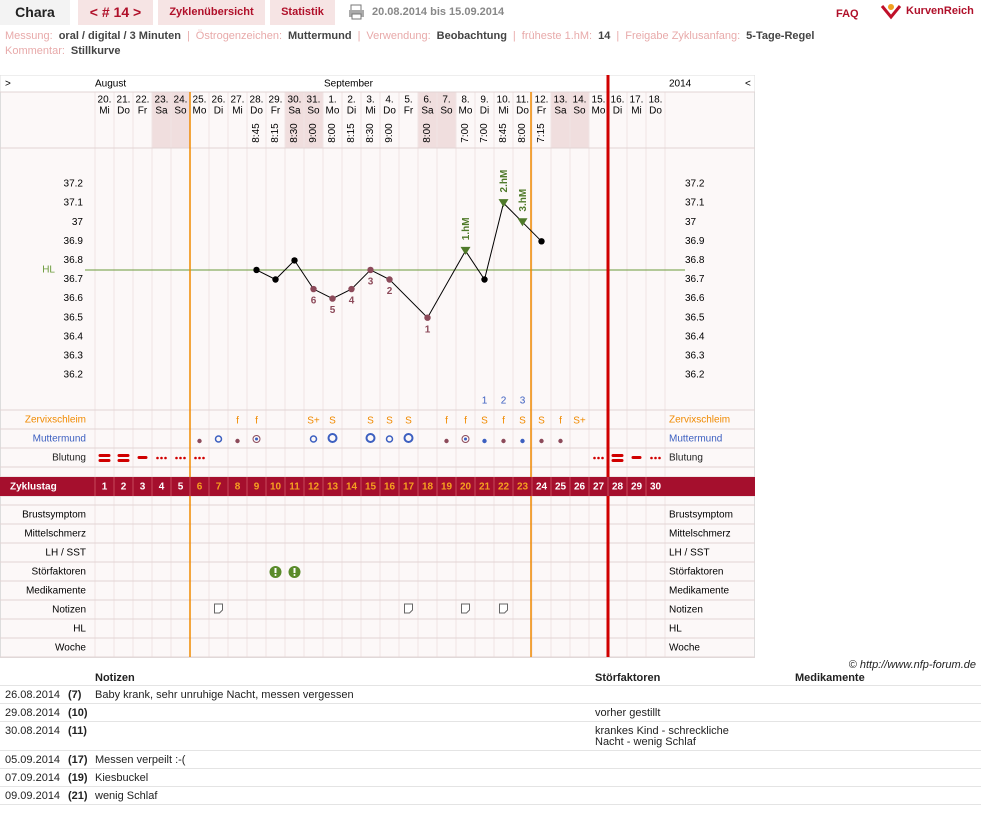 The height and width of the screenshot is (831, 981). What do you see at coordinates (78, 760) in the screenshot?
I see `cycle-day-ref: (17)` at bounding box center [78, 760].